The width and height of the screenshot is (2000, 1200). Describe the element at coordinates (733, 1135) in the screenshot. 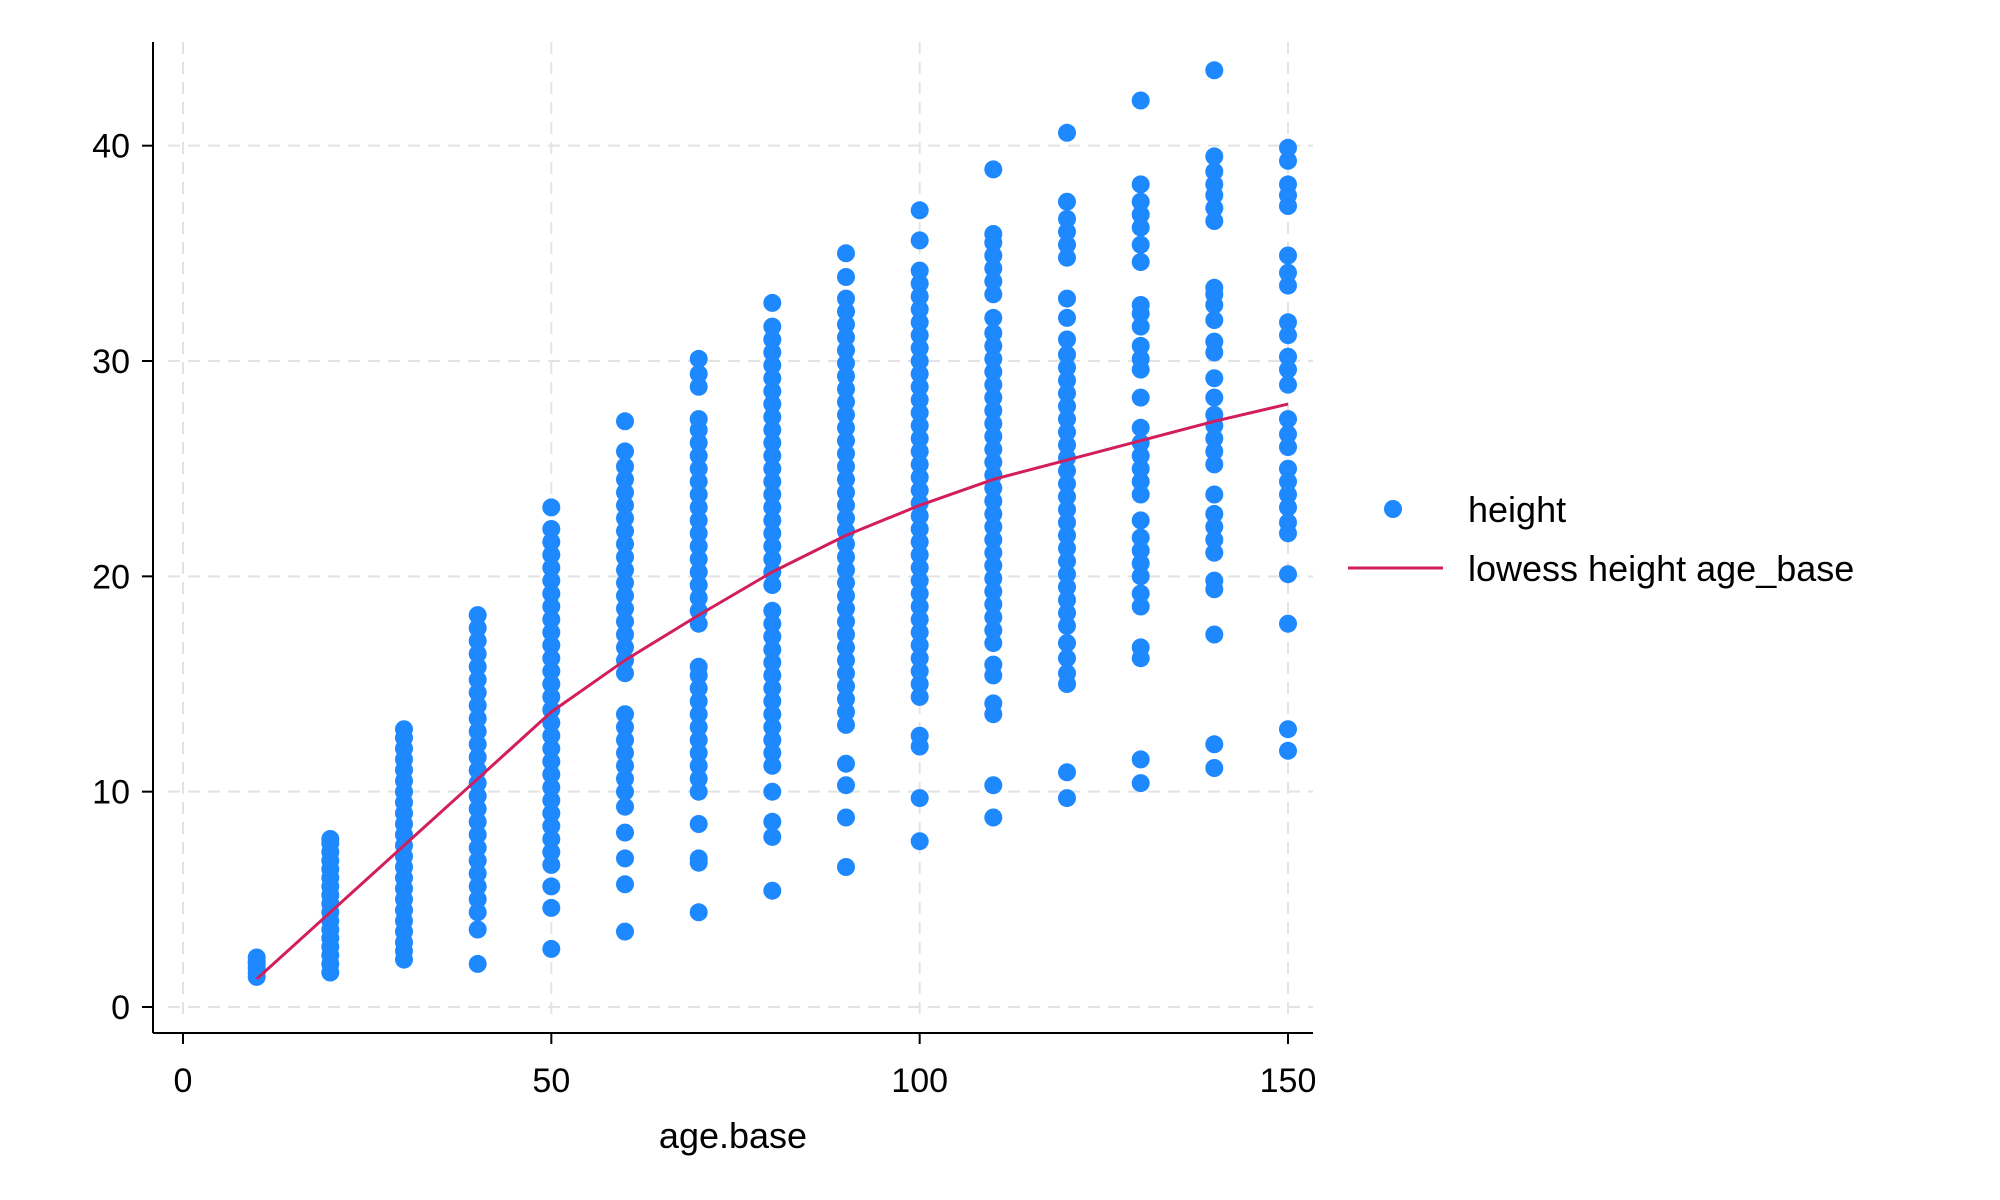

I see `x-axis-title: age.base` at that location.